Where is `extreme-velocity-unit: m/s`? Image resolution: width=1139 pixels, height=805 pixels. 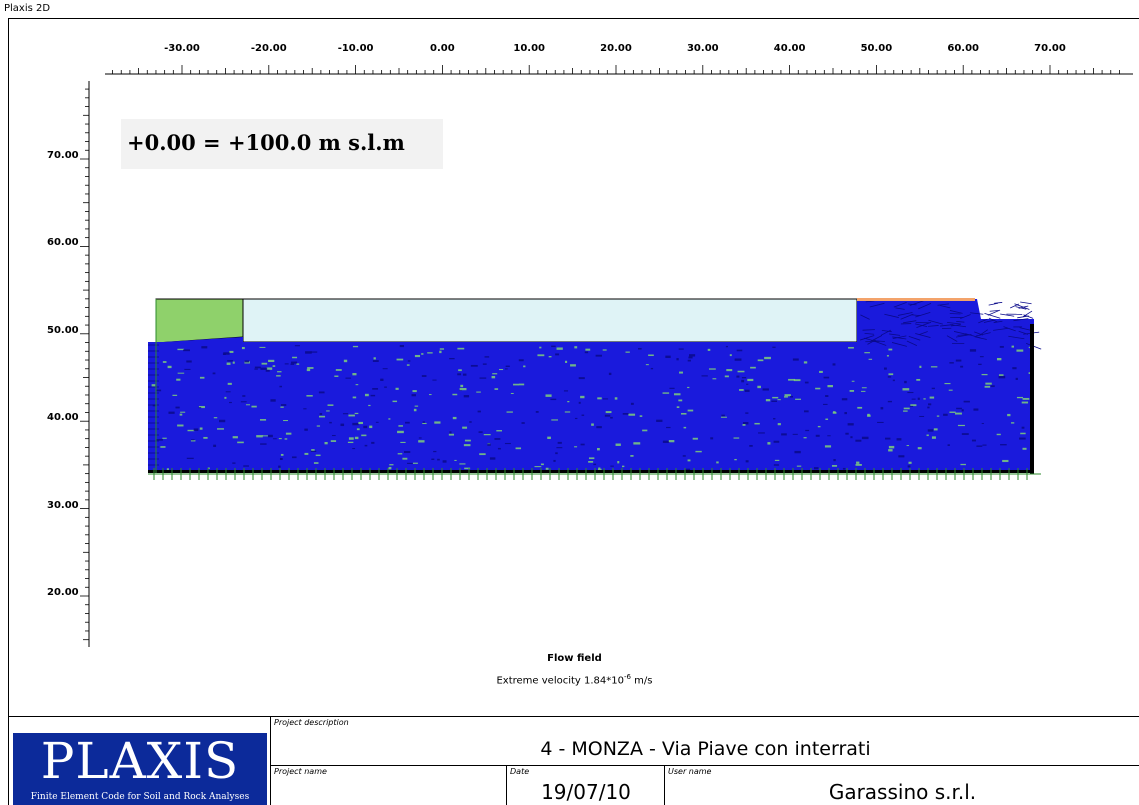
extreme-velocity-unit: m/s is located at coordinates (642, 681).